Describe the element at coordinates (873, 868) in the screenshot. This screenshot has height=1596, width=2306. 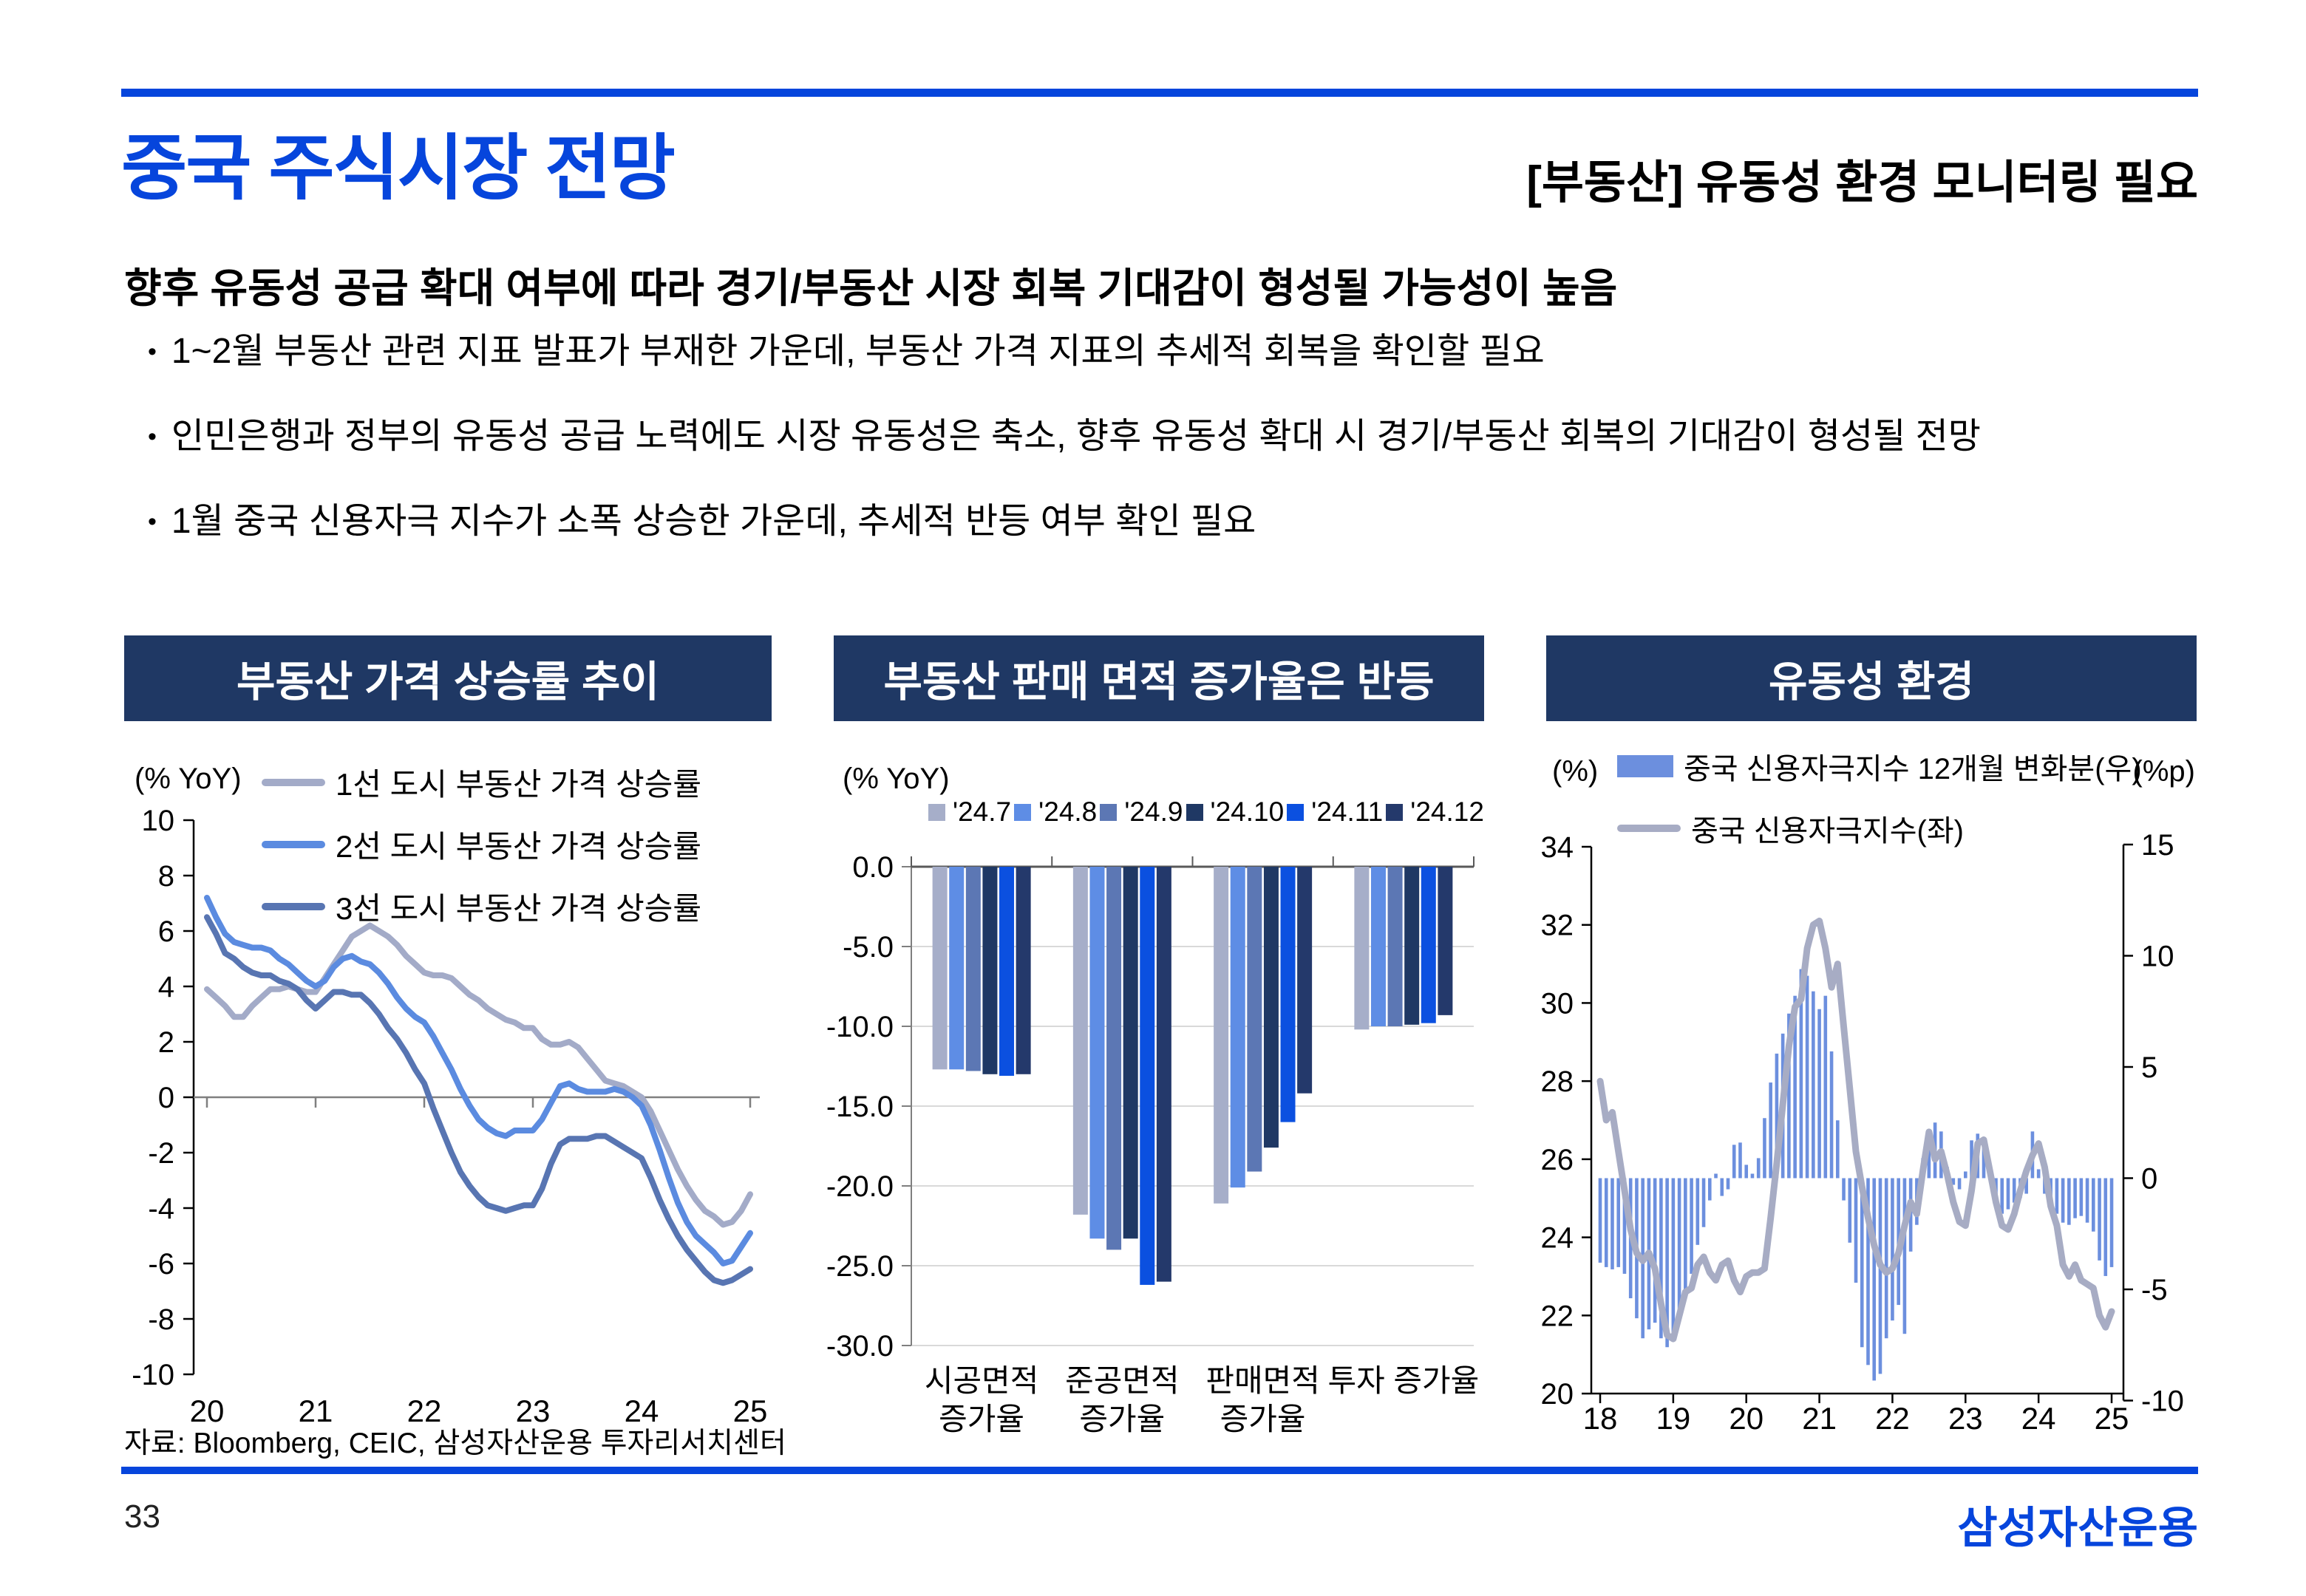
I see `svg-text: 0.0` at that location.